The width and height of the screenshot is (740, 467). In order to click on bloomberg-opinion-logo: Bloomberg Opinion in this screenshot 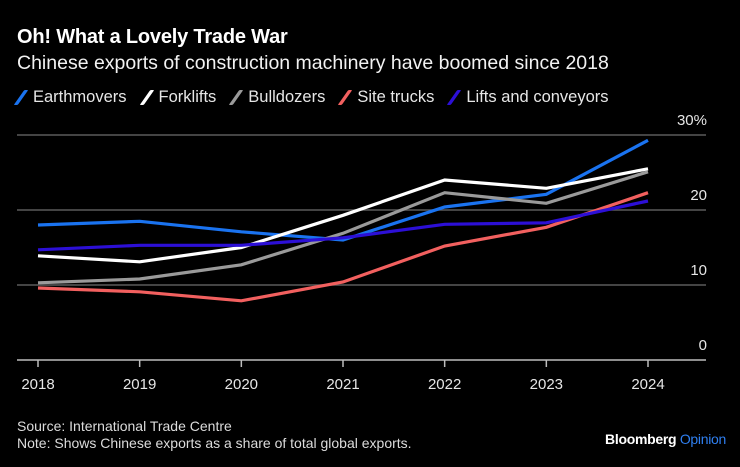, I will do `click(665, 439)`.